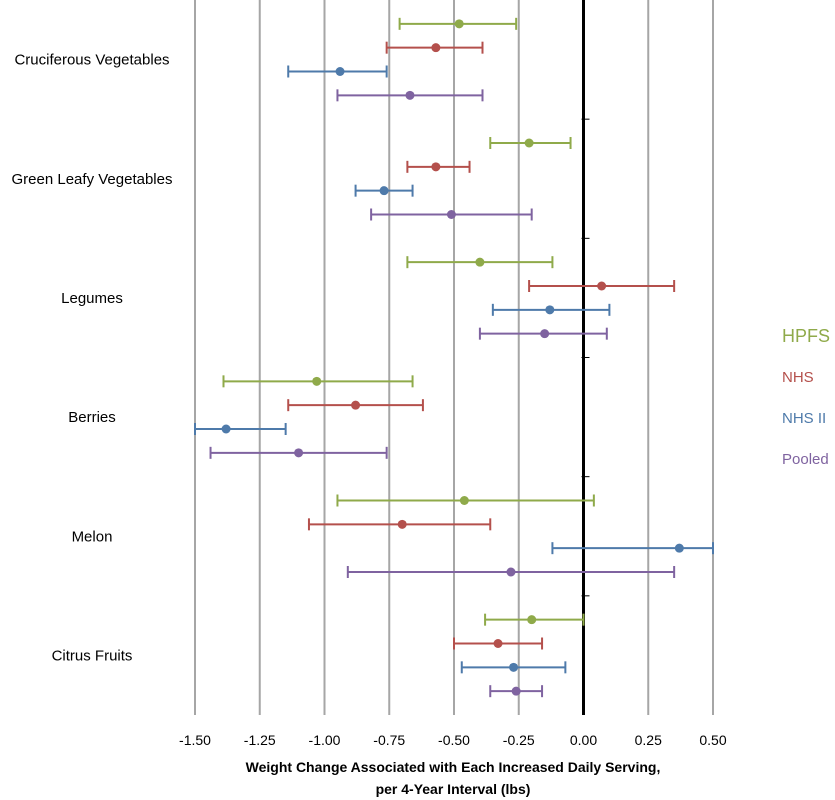 The height and width of the screenshot is (800, 835). Describe the element at coordinates (804, 418) in the screenshot. I see `legend-entry-nhs-ii: NHS II` at that location.